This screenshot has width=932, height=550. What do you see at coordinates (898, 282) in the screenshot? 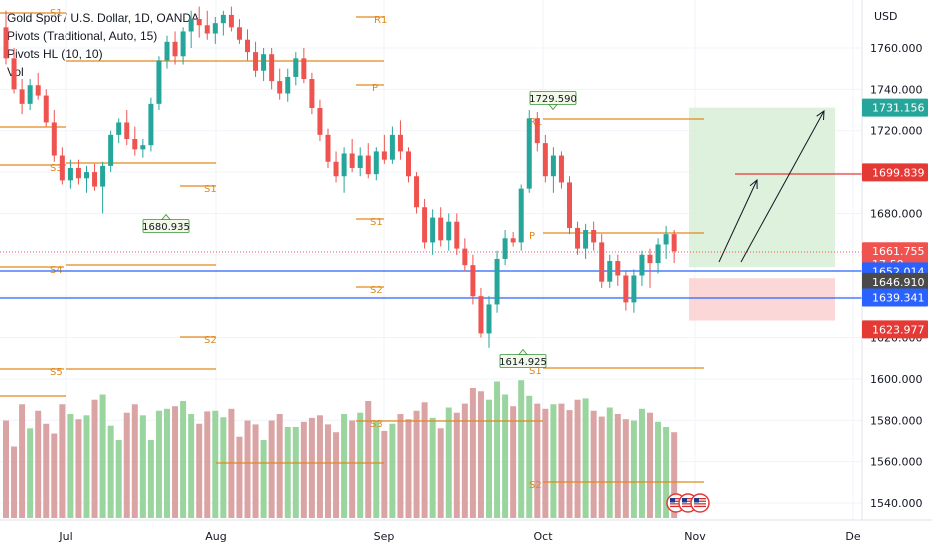
I see `price-tag-label: 1646.910` at bounding box center [898, 282].